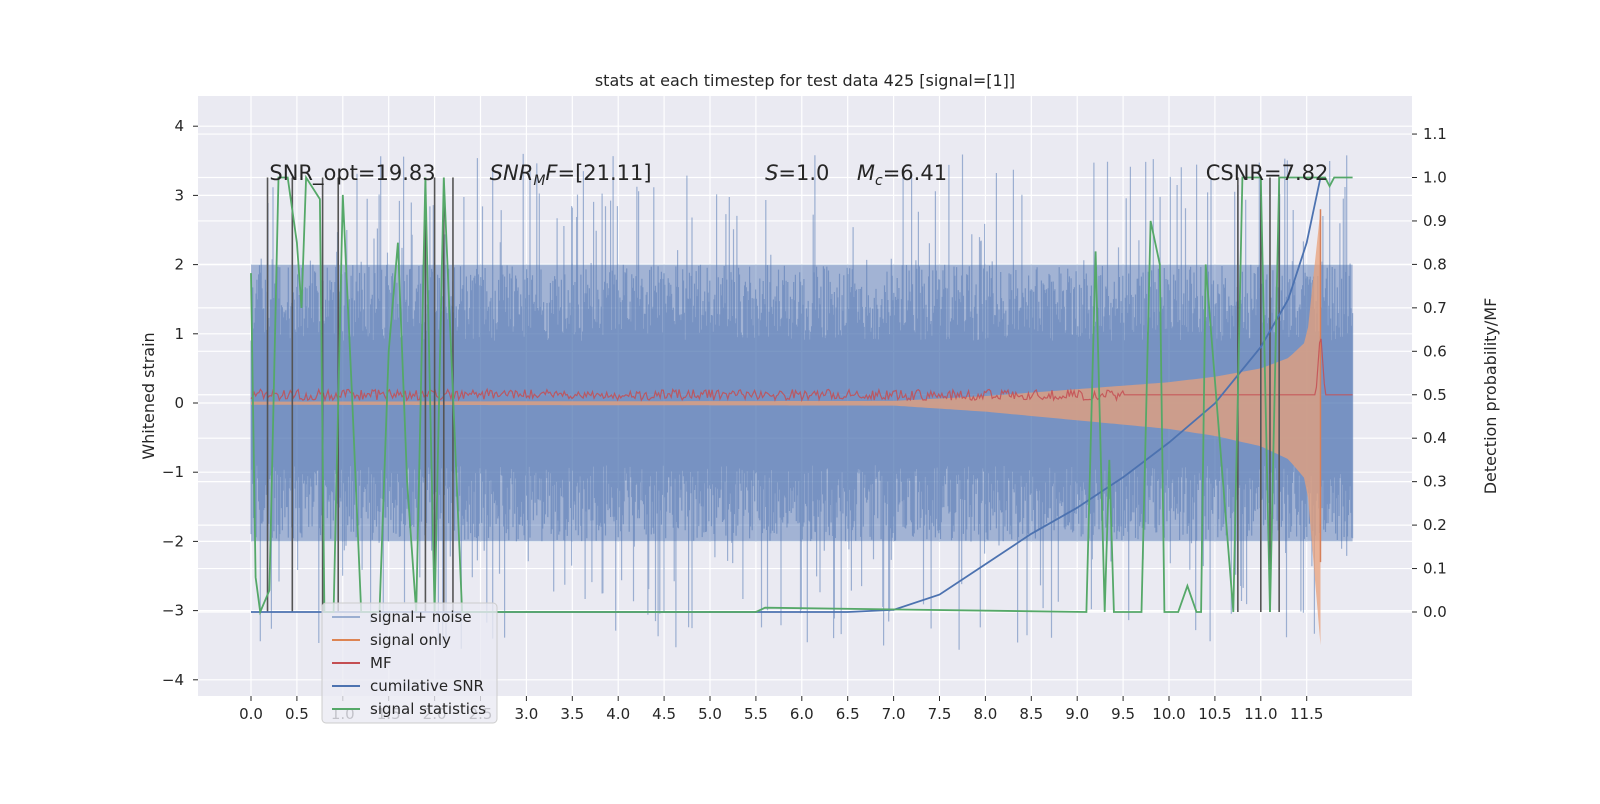 Image resolution: width=1600 pixels, height=804 pixels. Describe the element at coordinates (179, 265) in the screenshot. I see `y-left-tick-label: 2` at that location.